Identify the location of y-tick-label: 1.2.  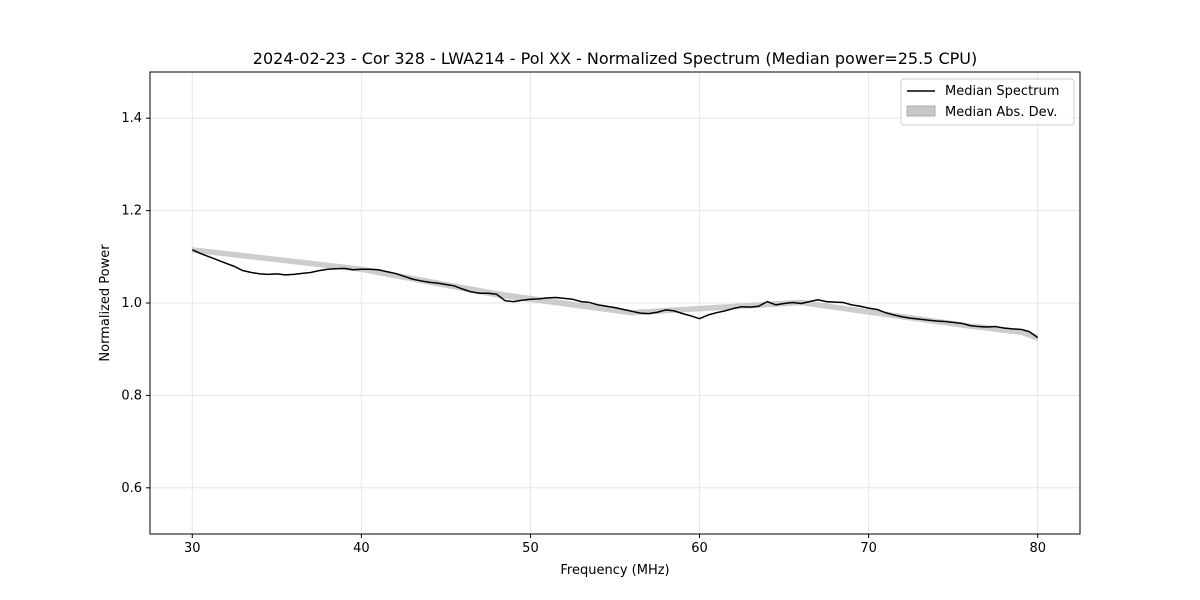
(131, 211).